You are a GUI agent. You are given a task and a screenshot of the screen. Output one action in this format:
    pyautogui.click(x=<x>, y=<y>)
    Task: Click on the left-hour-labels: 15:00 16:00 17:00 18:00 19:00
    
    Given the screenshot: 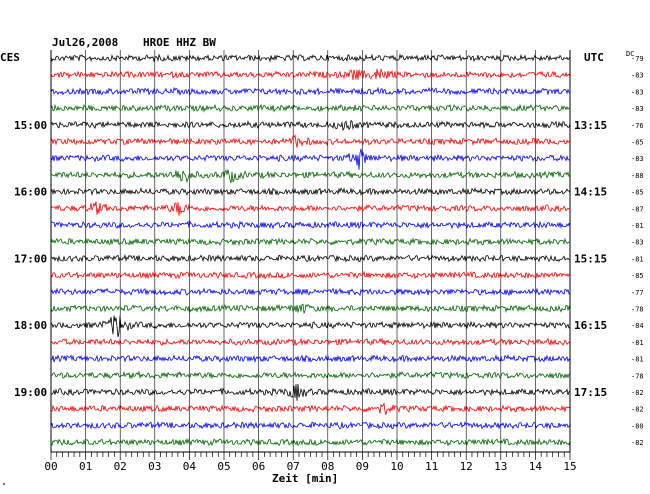 What is the action you would take?
    pyautogui.click(x=30, y=259)
    